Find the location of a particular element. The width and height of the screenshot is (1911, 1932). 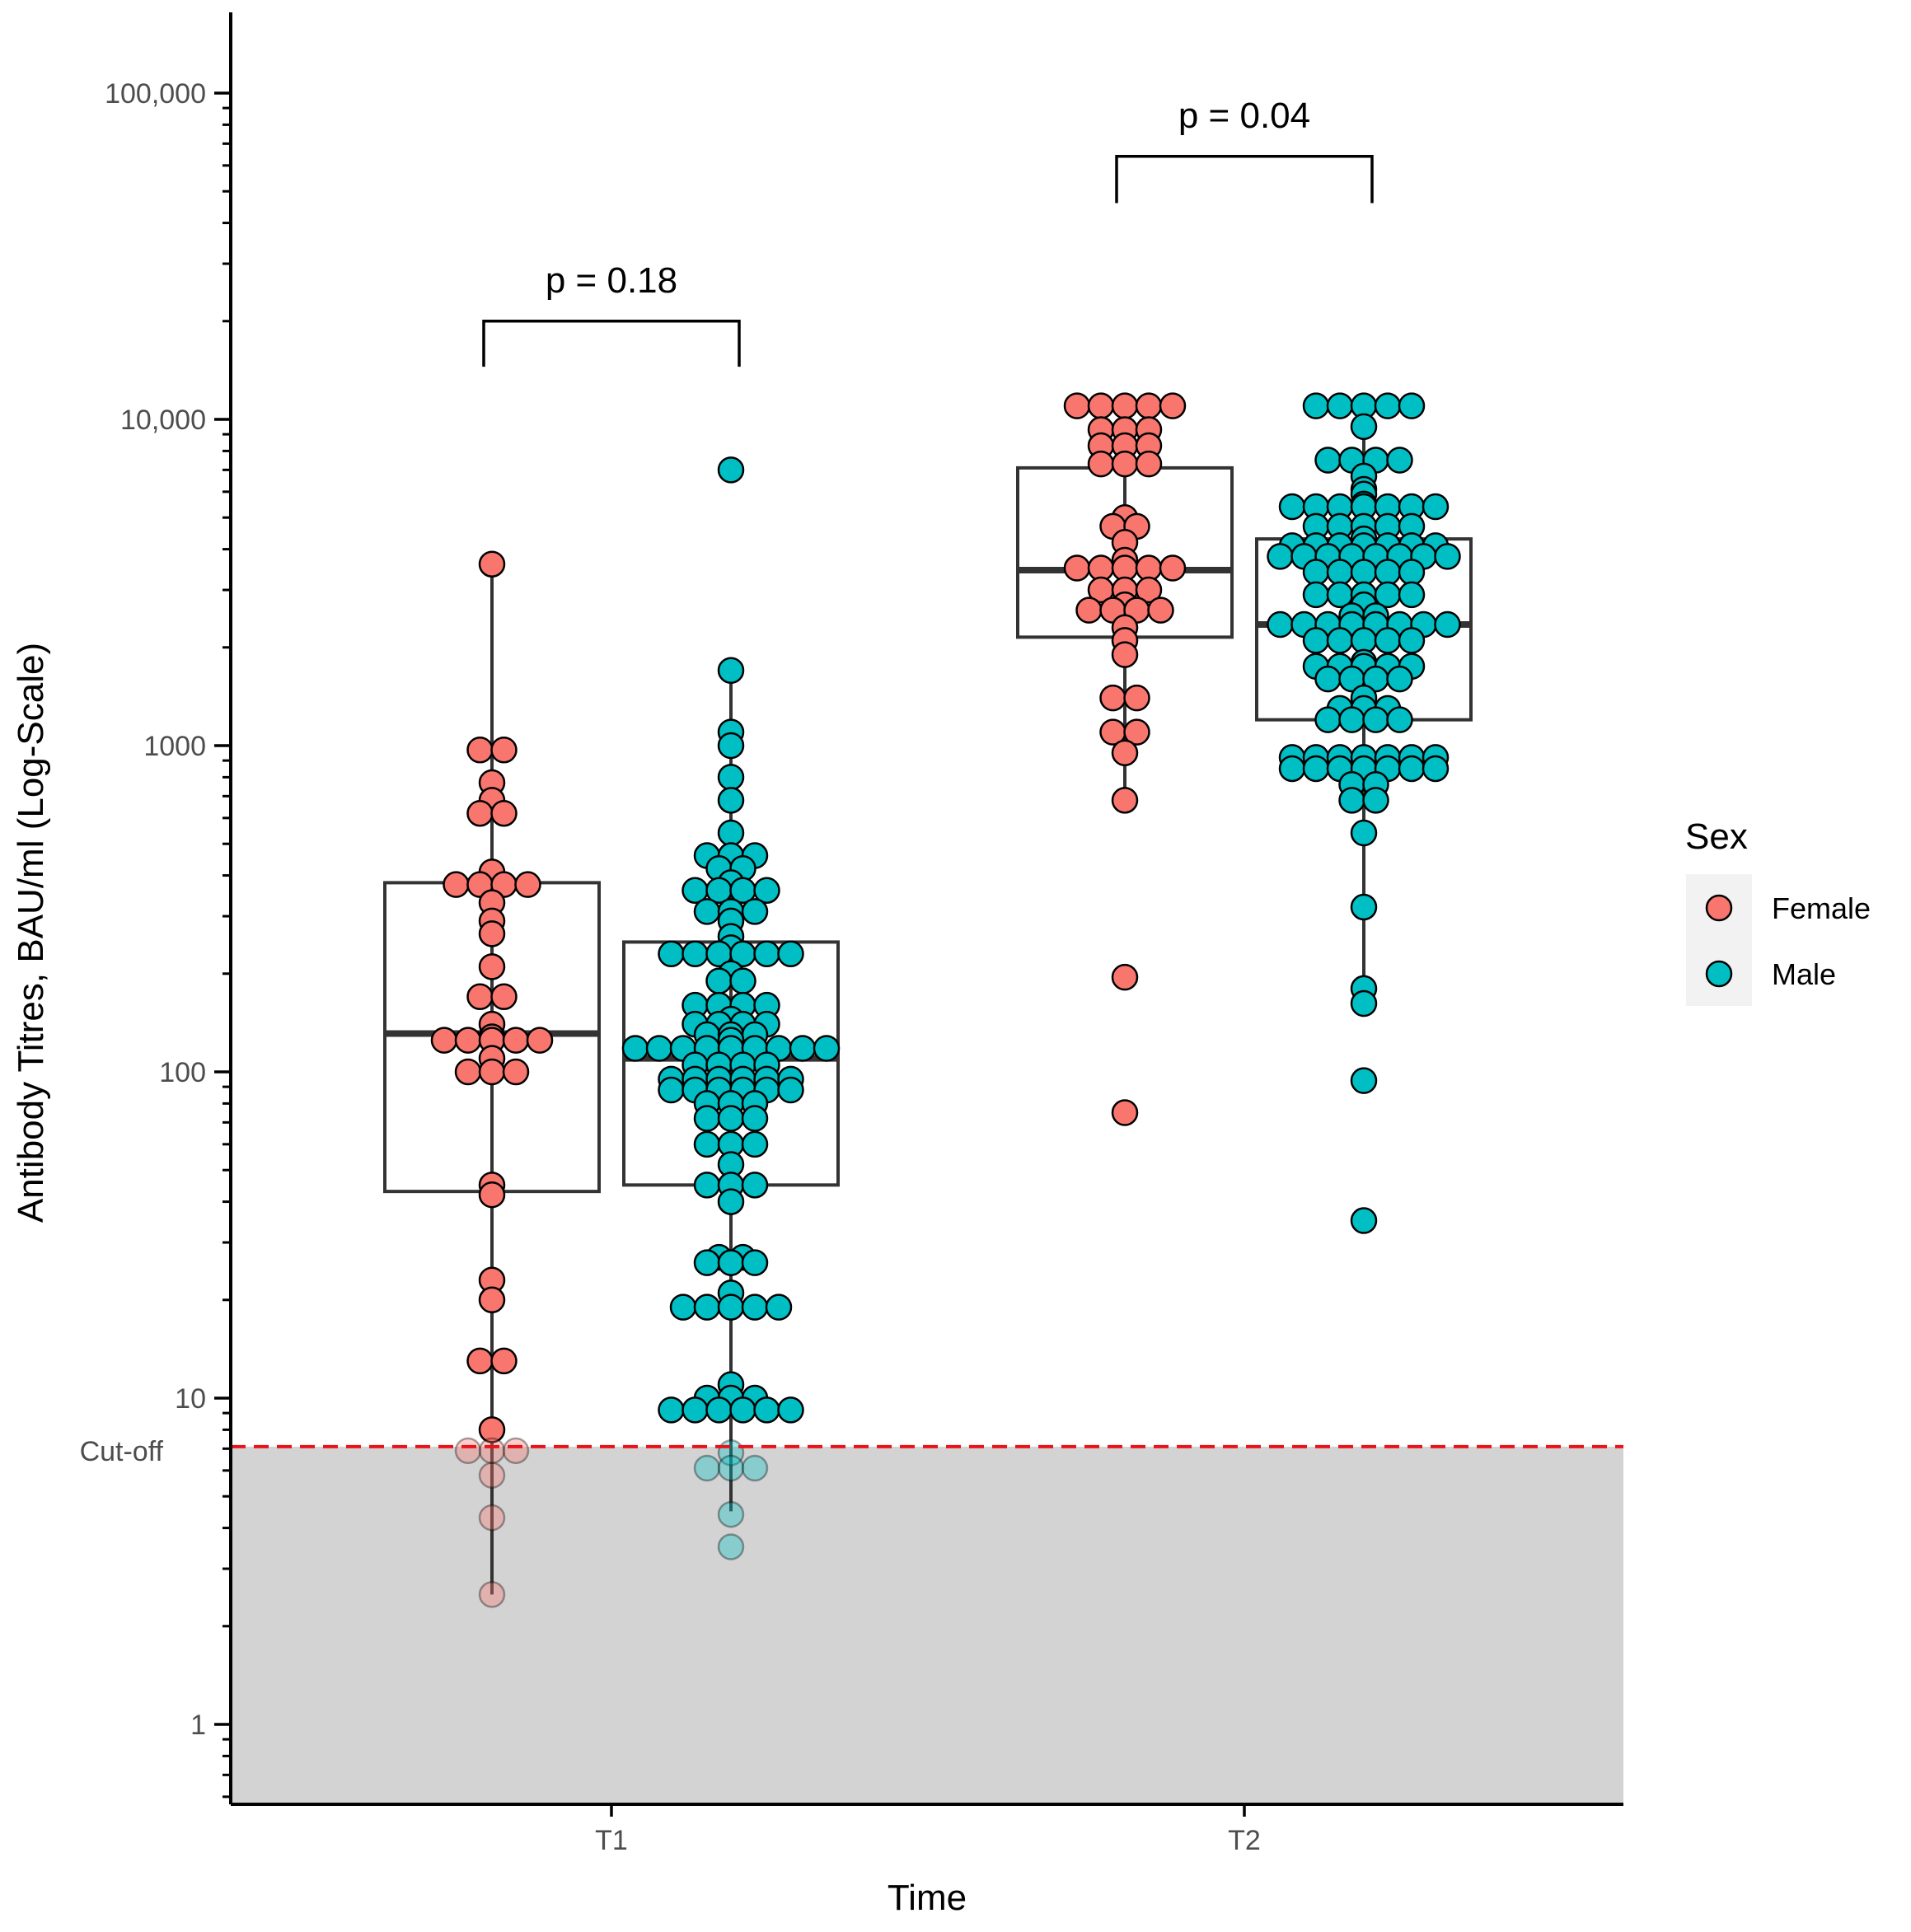

legend-label-female: Female is located at coordinates (1821, 908).